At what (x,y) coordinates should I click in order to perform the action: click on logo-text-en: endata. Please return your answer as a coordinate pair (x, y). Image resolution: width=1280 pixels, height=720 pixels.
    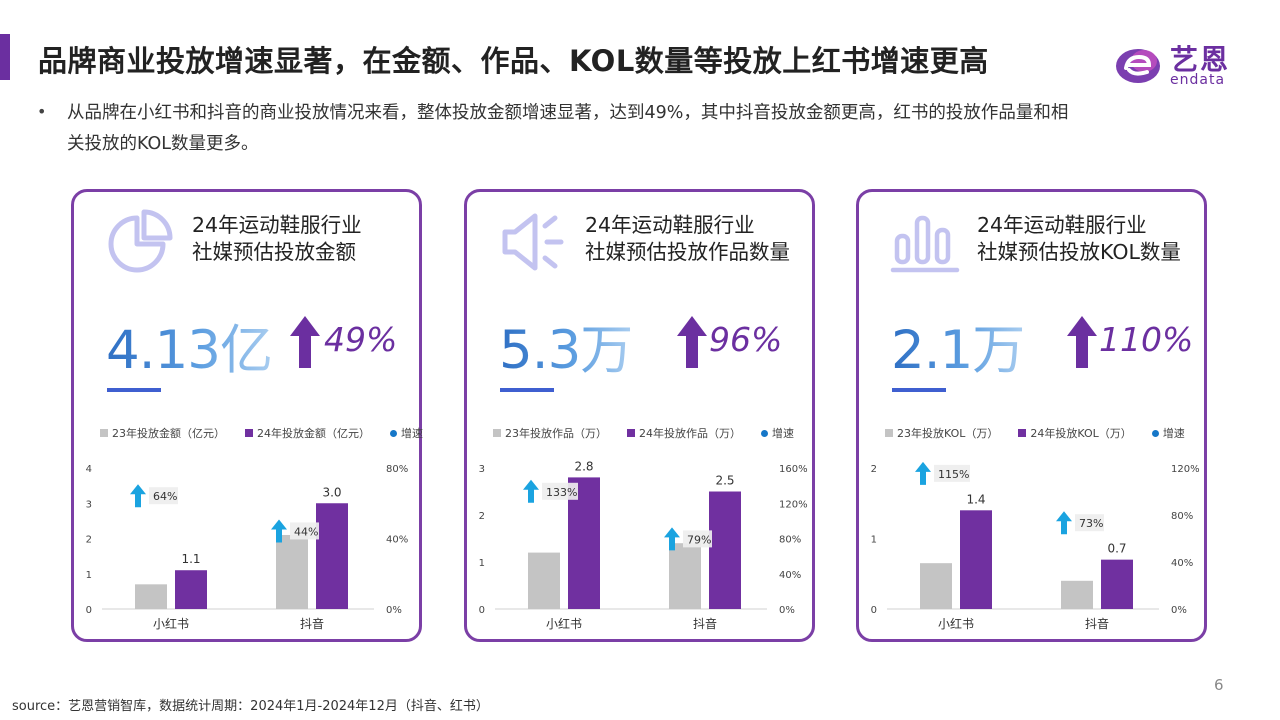
    Looking at the image, I should click on (1198, 80).